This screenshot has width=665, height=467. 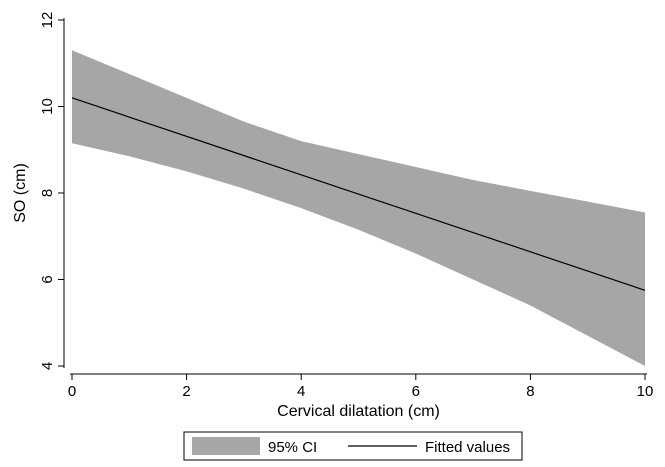 I want to click on x-tick-label: 8, so click(x=530, y=391).